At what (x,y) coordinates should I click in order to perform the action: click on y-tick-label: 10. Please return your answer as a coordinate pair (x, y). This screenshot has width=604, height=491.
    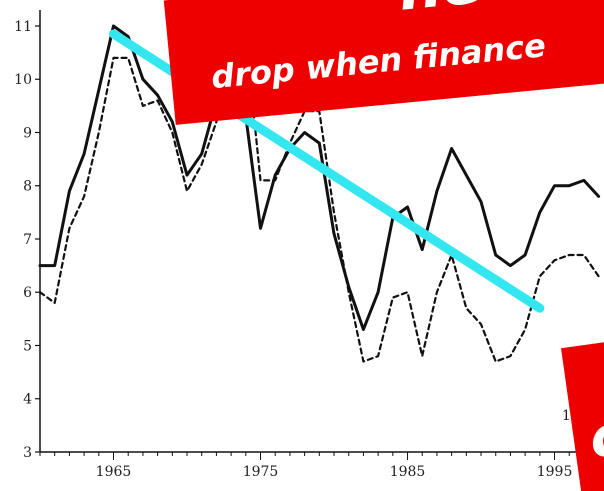
    Looking at the image, I should click on (23, 80).